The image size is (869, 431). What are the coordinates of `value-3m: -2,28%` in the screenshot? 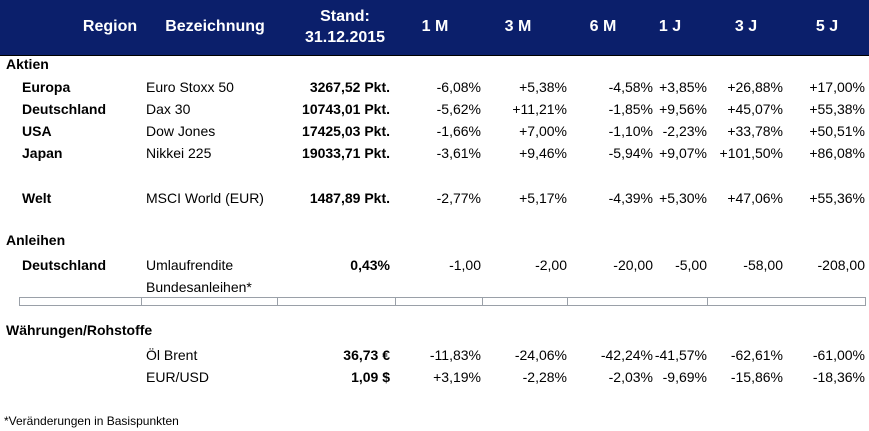 It's located at (544, 377).